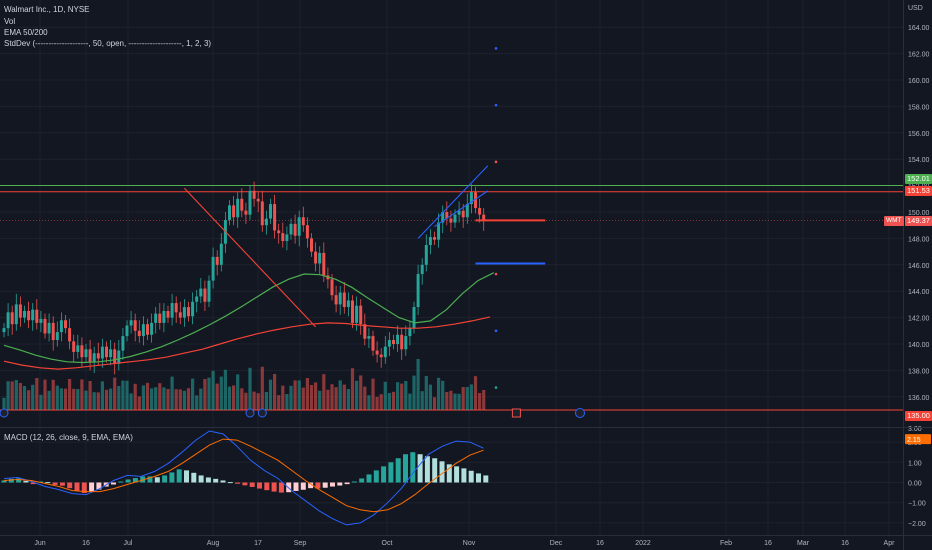 Image resolution: width=932 pixels, height=550 pixels. Describe the element at coordinates (918, 416) in the screenshot. I see `price-tag-bottom: 135.00` at that location.